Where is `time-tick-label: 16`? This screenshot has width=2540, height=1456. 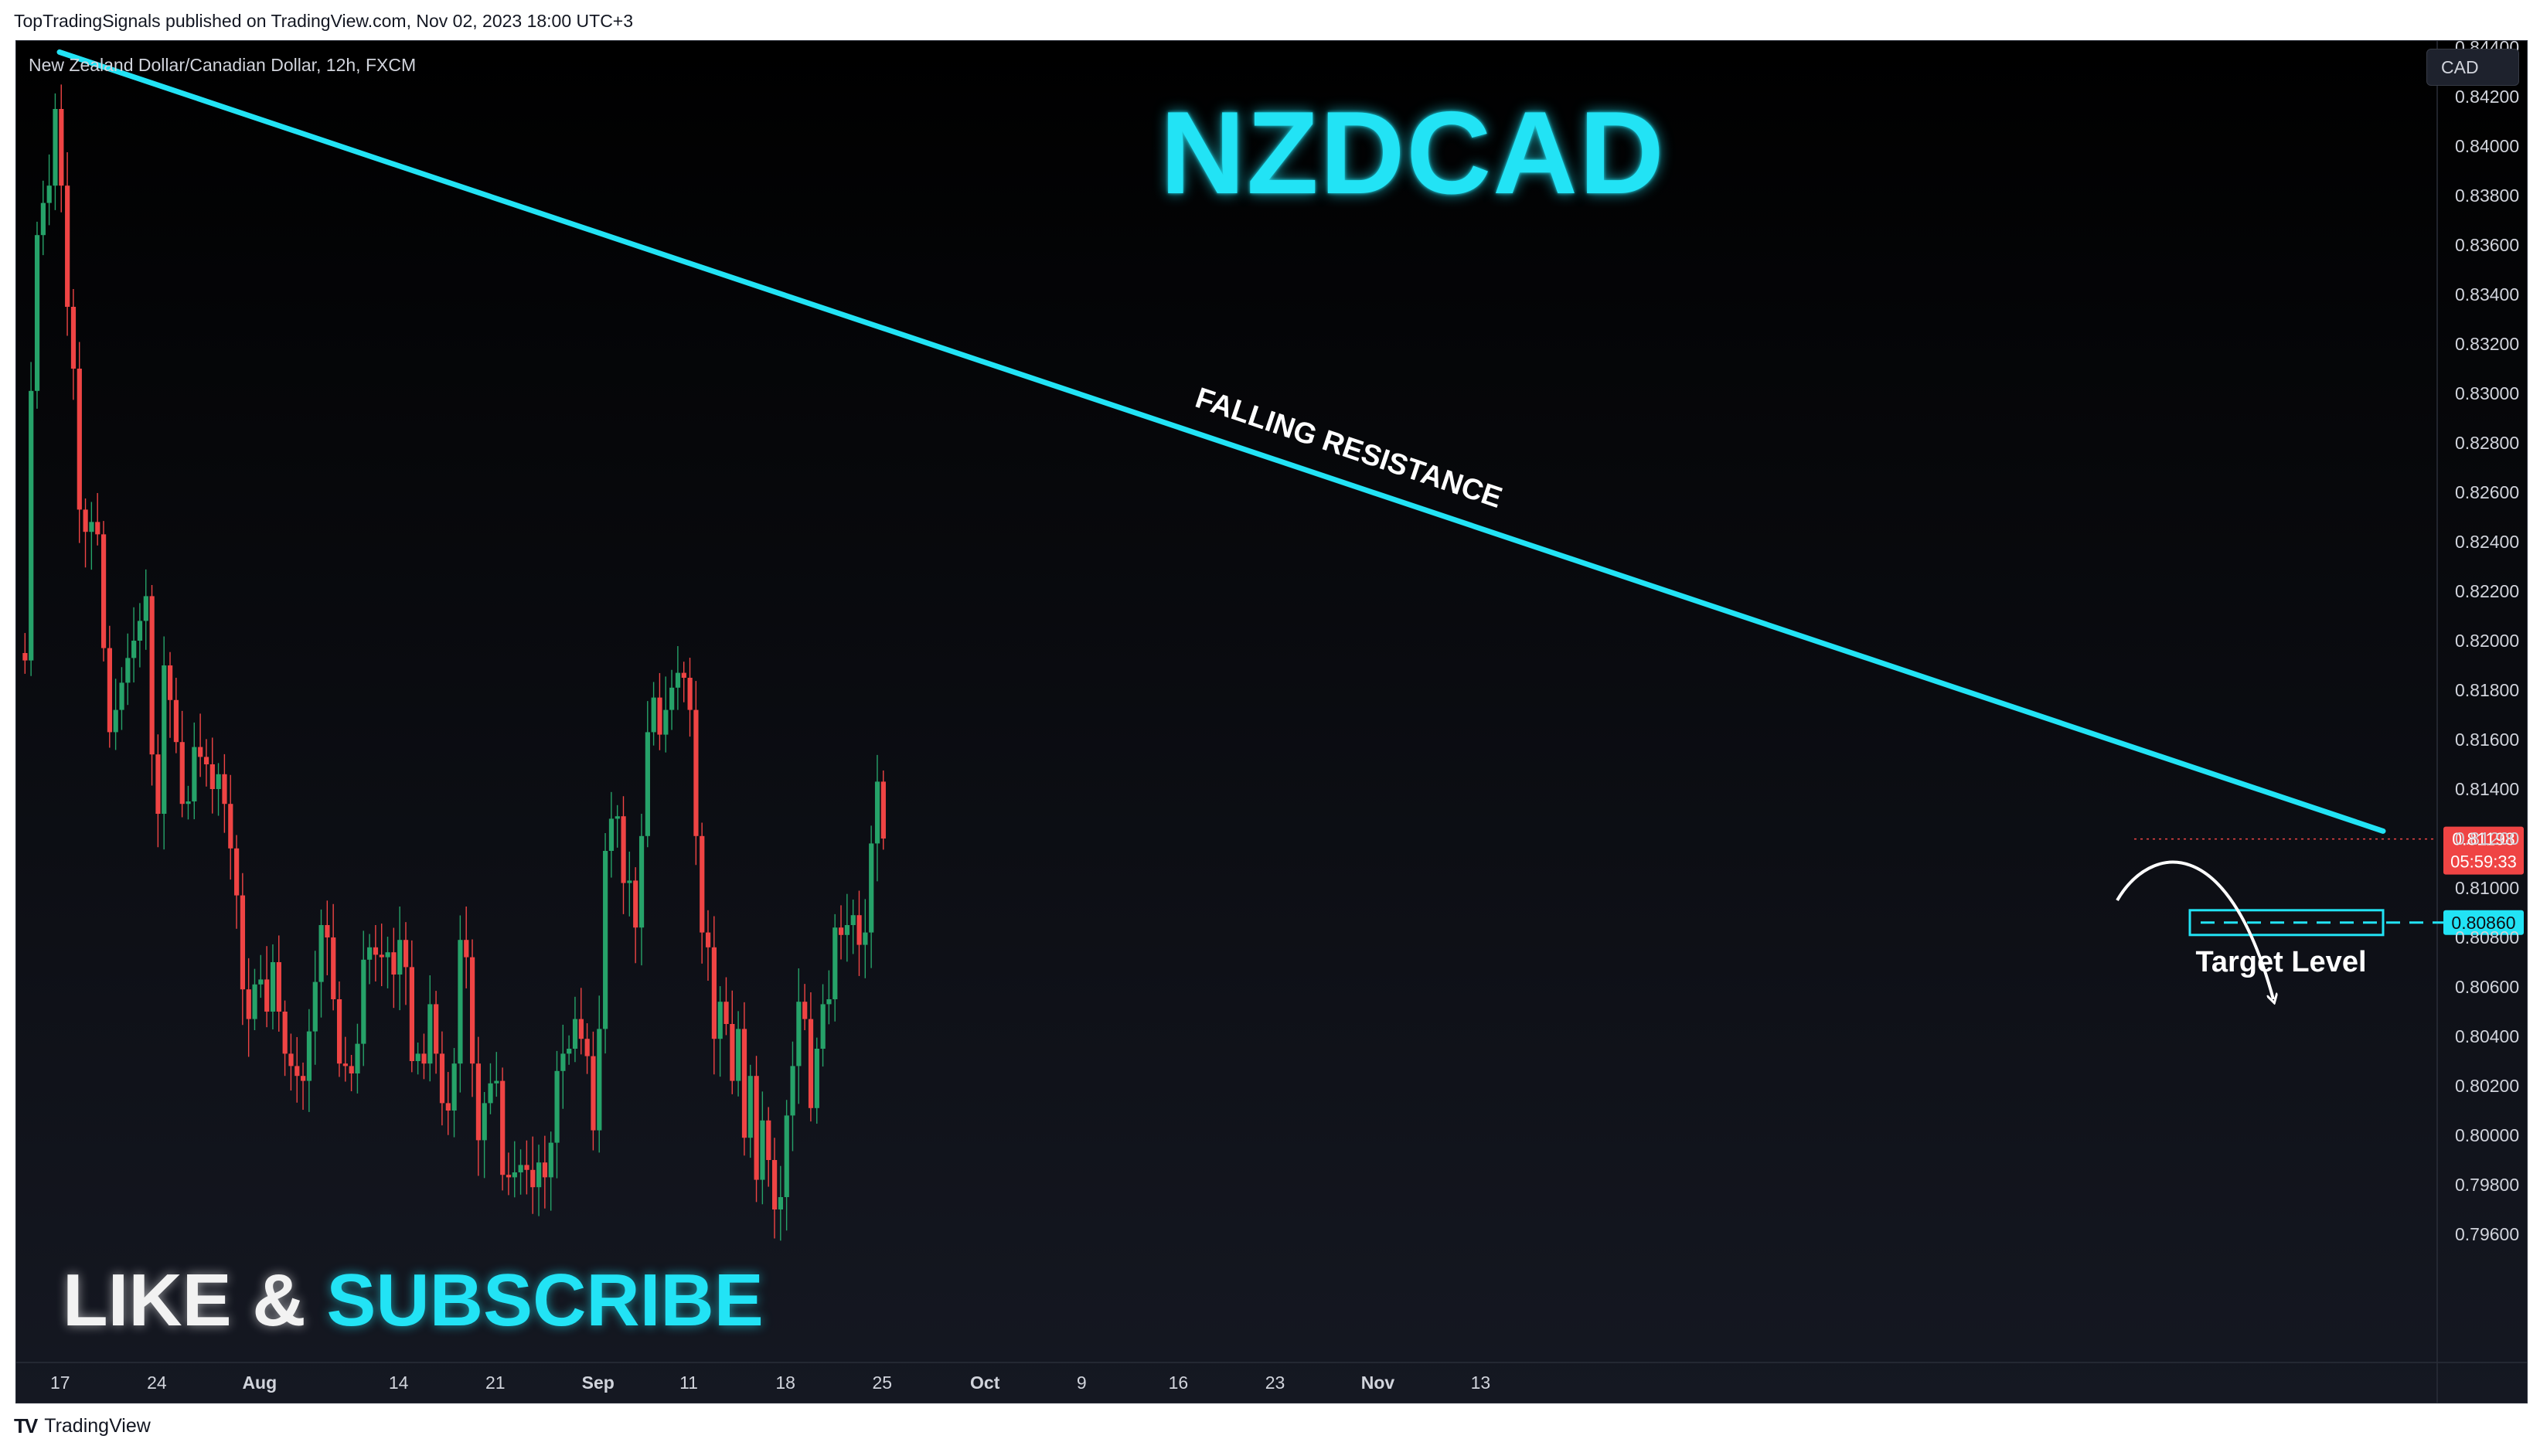
time-tick-label: 16 is located at coordinates (1179, 1383).